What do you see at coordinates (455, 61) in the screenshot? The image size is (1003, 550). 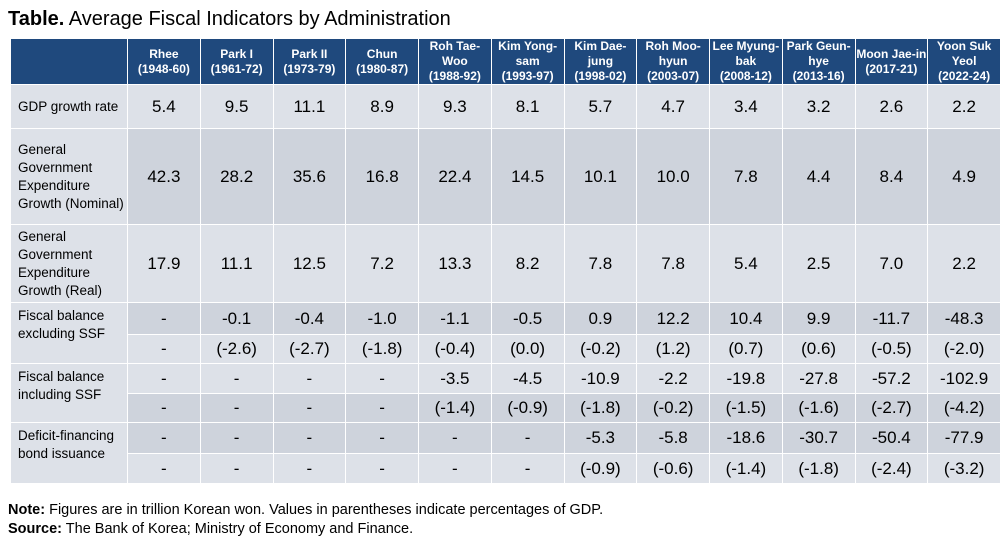 I see `column-header: Roh Tae-Woo (1988-92)` at bounding box center [455, 61].